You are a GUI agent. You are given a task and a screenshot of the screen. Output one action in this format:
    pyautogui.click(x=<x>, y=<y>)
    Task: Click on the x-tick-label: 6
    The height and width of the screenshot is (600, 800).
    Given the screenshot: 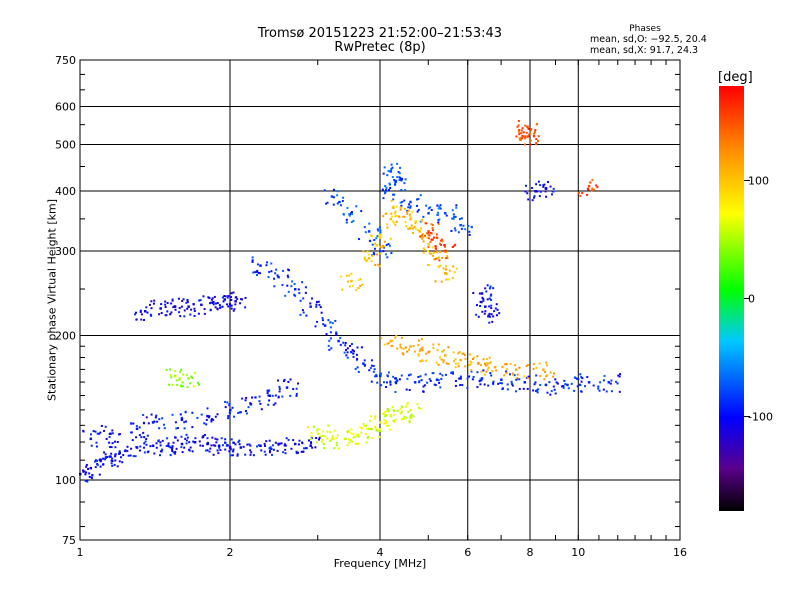 What is the action you would take?
    pyautogui.click(x=467, y=552)
    